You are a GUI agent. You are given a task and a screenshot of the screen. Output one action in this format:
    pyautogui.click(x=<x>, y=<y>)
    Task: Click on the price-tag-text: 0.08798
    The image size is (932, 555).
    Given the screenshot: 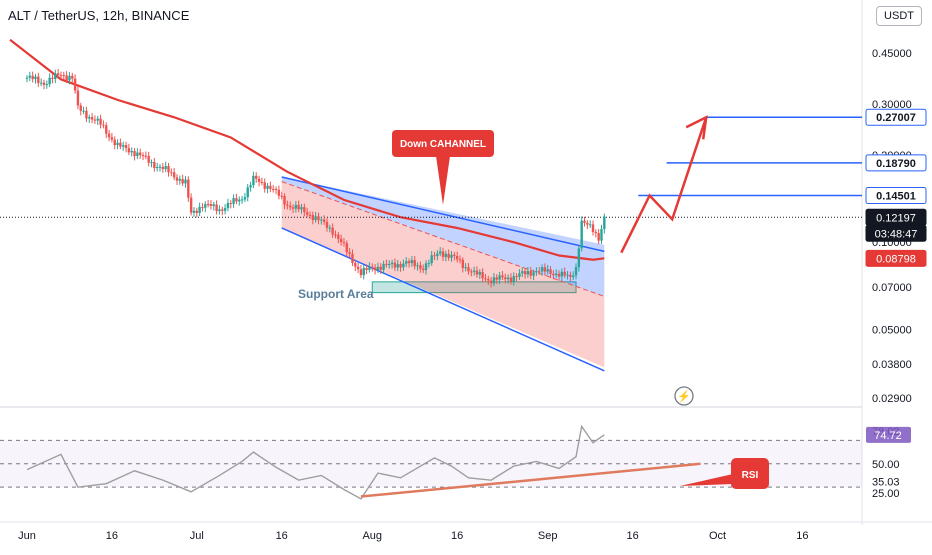 What is the action you would take?
    pyautogui.click(x=896, y=259)
    